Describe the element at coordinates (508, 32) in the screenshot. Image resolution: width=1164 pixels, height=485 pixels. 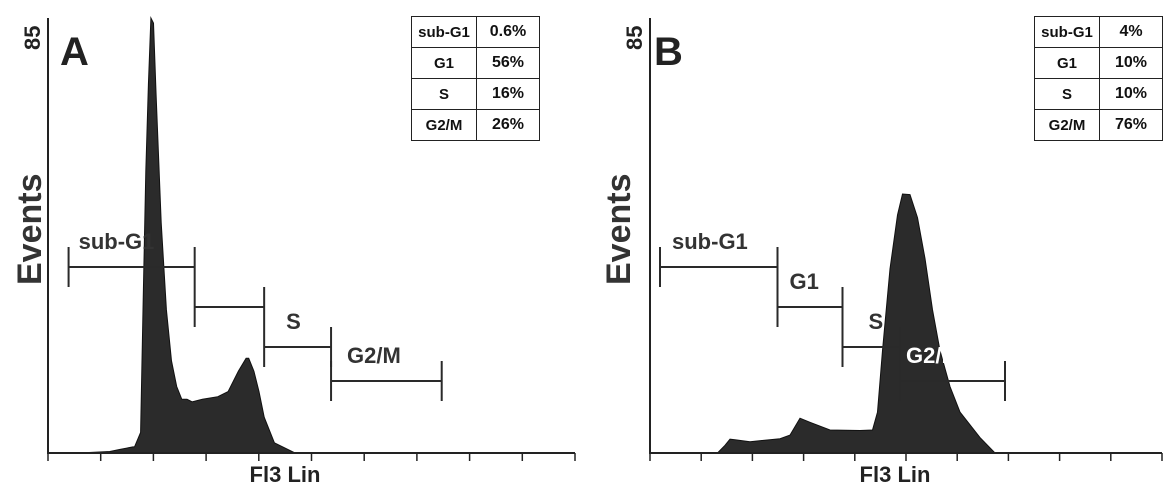
I see `gate-percent-cell: 0.6%` at that location.